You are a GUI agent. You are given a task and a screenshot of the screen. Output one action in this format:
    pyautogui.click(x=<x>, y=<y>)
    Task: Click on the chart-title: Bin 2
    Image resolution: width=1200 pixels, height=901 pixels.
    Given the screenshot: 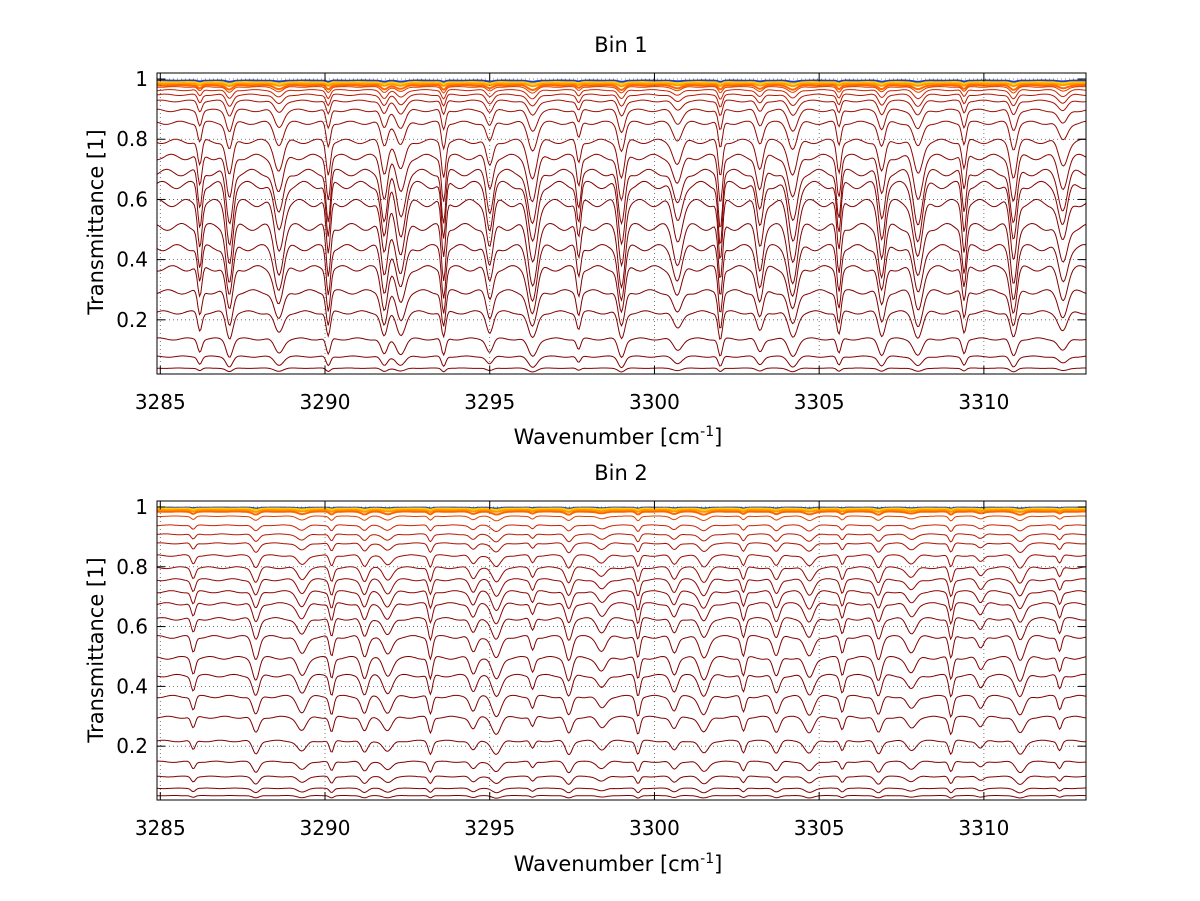 What is the action you would take?
    pyautogui.click(x=621, y=473)
    